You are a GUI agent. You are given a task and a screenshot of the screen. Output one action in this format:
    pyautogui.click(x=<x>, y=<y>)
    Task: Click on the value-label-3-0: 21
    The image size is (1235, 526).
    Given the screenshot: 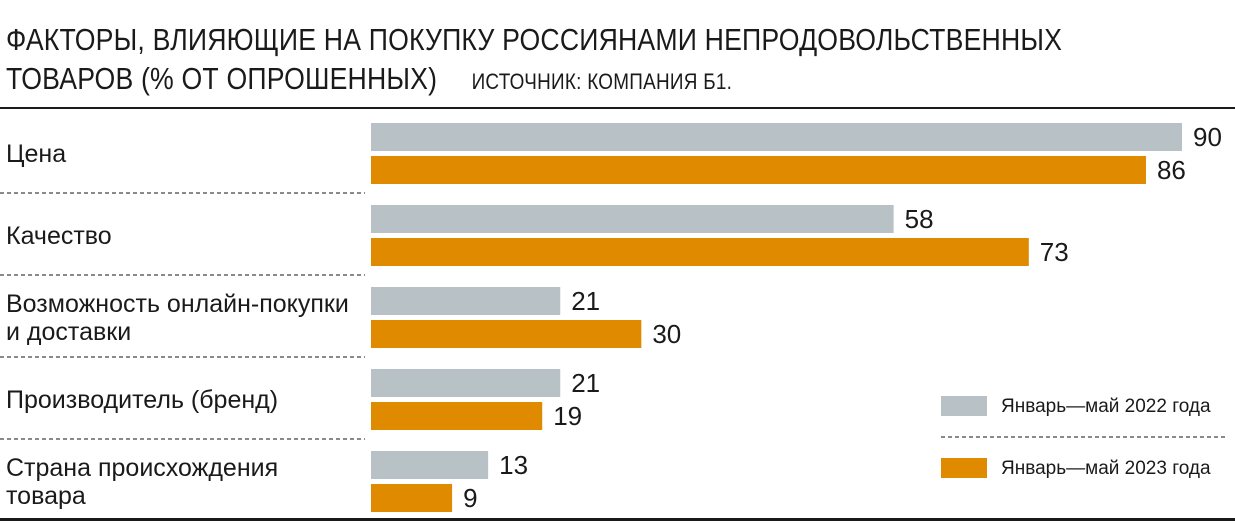 What is the action you would take?
    pyautogui.click(x=585, y=383)
    